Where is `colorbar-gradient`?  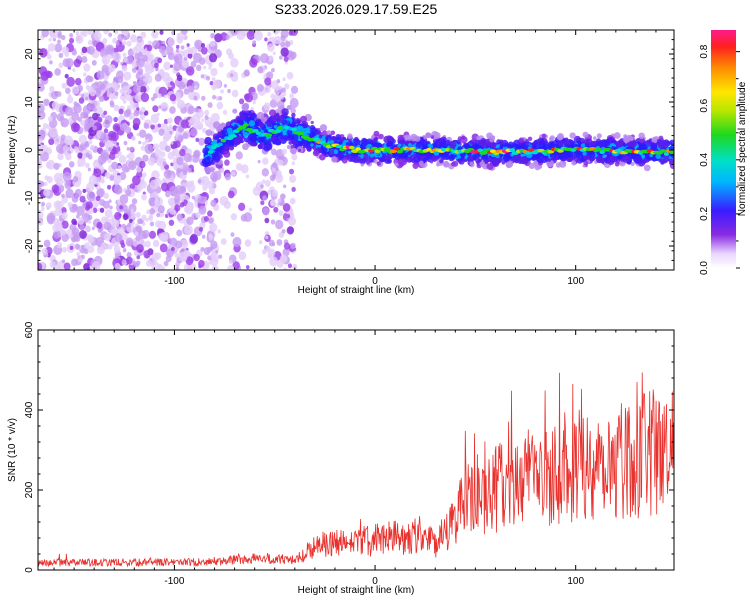
colorbar-gradient is located at coordinates (723, 149).